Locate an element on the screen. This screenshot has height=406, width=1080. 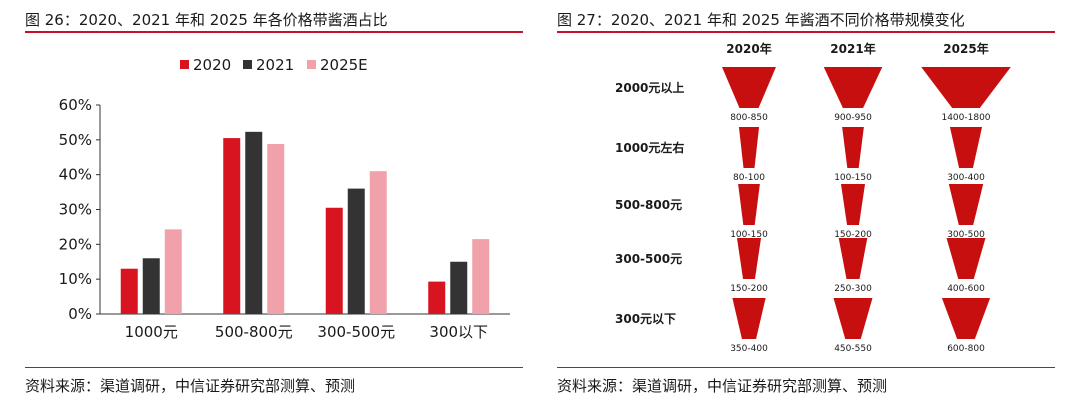
x-tick-label: 300-500元 is located at coordinates (356, 332).